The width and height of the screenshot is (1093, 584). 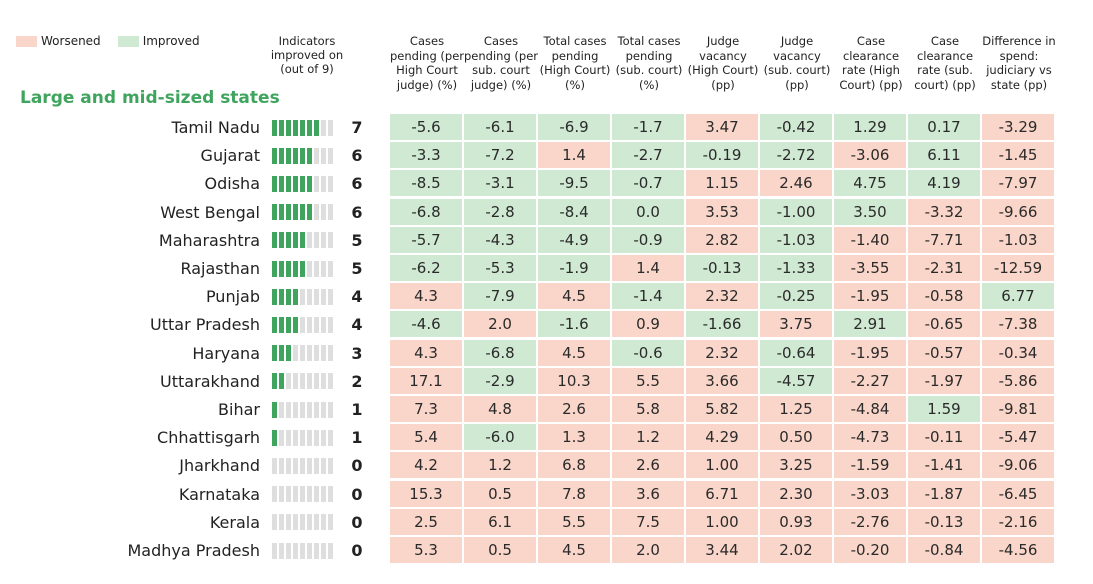 I want to click on value-cell: 1.25, so click(x=796, y=409).